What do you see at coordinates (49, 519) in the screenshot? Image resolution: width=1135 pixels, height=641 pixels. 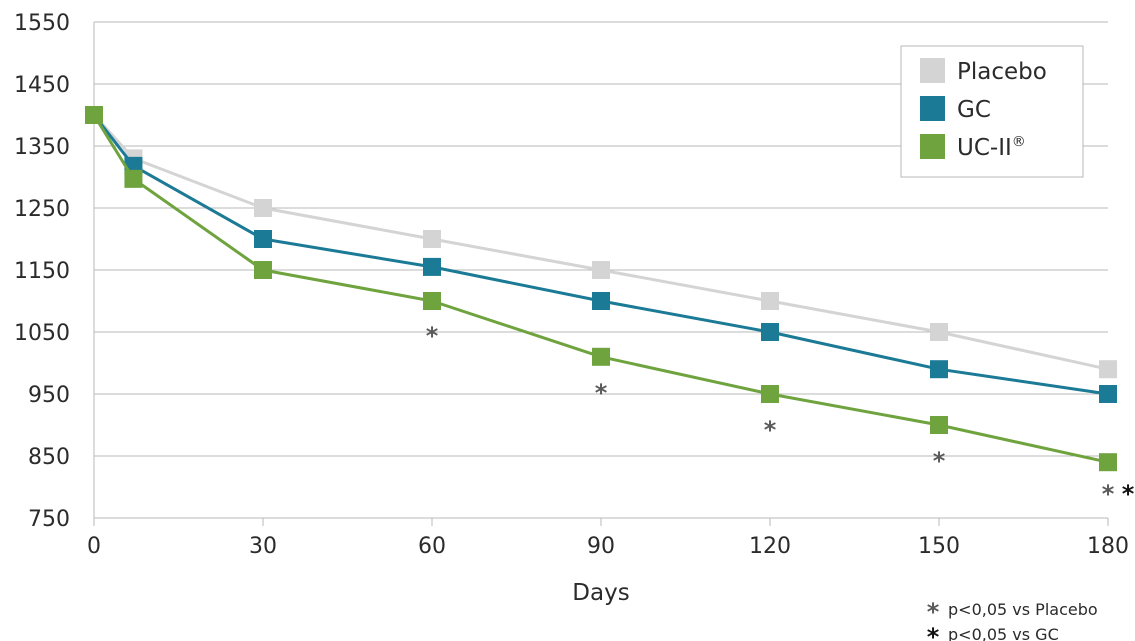 I see `y-tick-label: 750` at bounding box center [49, 519].